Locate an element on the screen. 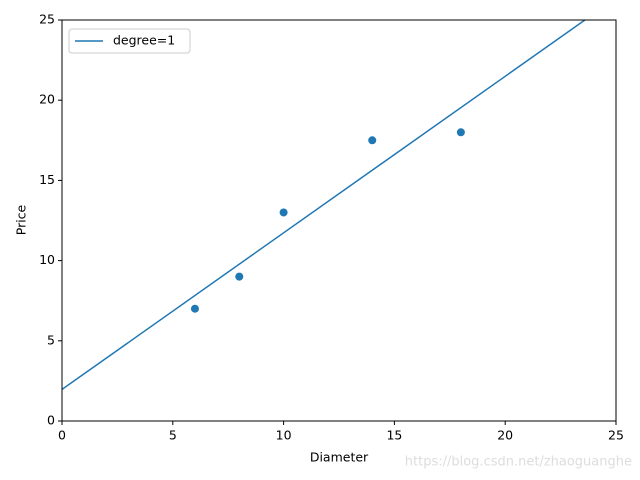  y-axis-label: Price is located at coordinates (21, 219).